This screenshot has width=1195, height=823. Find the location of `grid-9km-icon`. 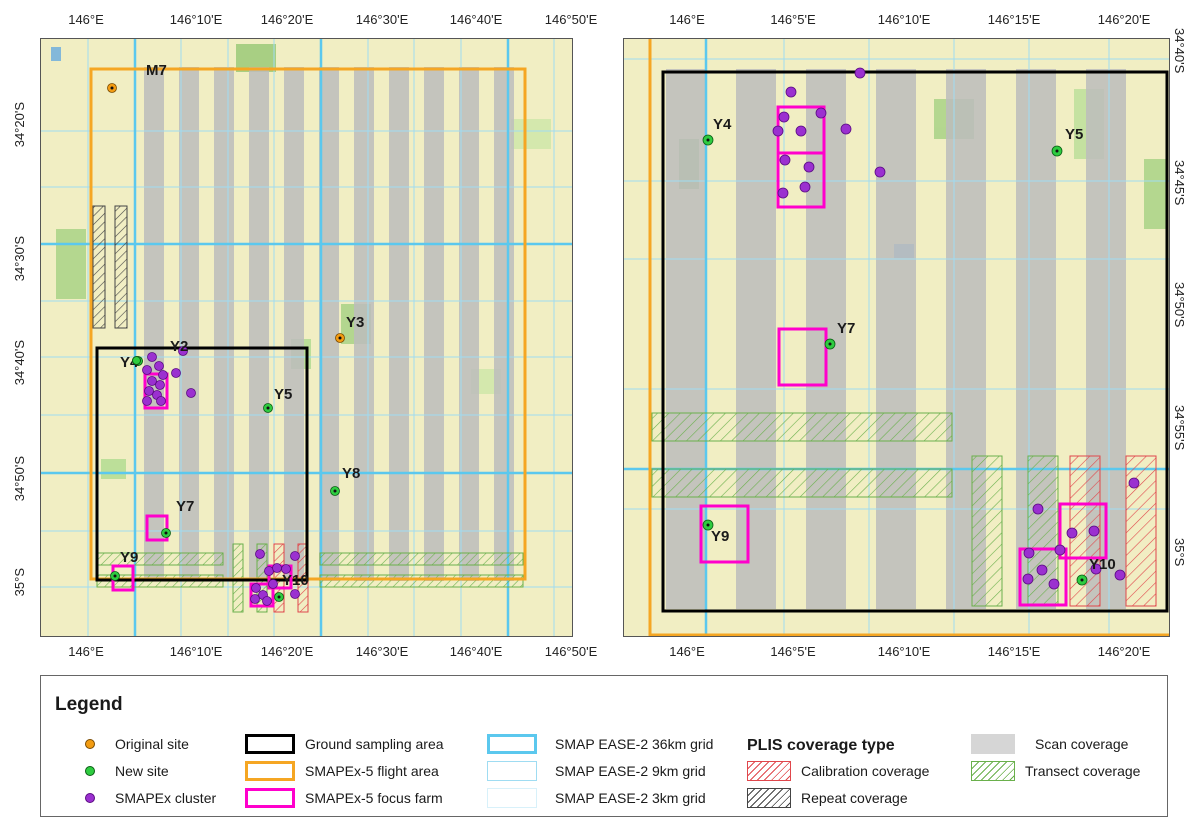

grid-9km-icon is located at coordinates (512, 771).